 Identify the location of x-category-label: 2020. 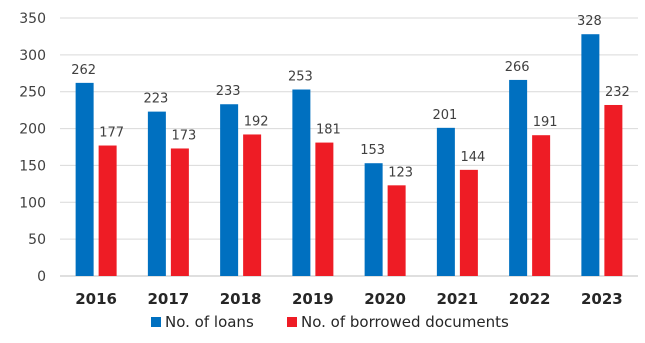
(385, 299).